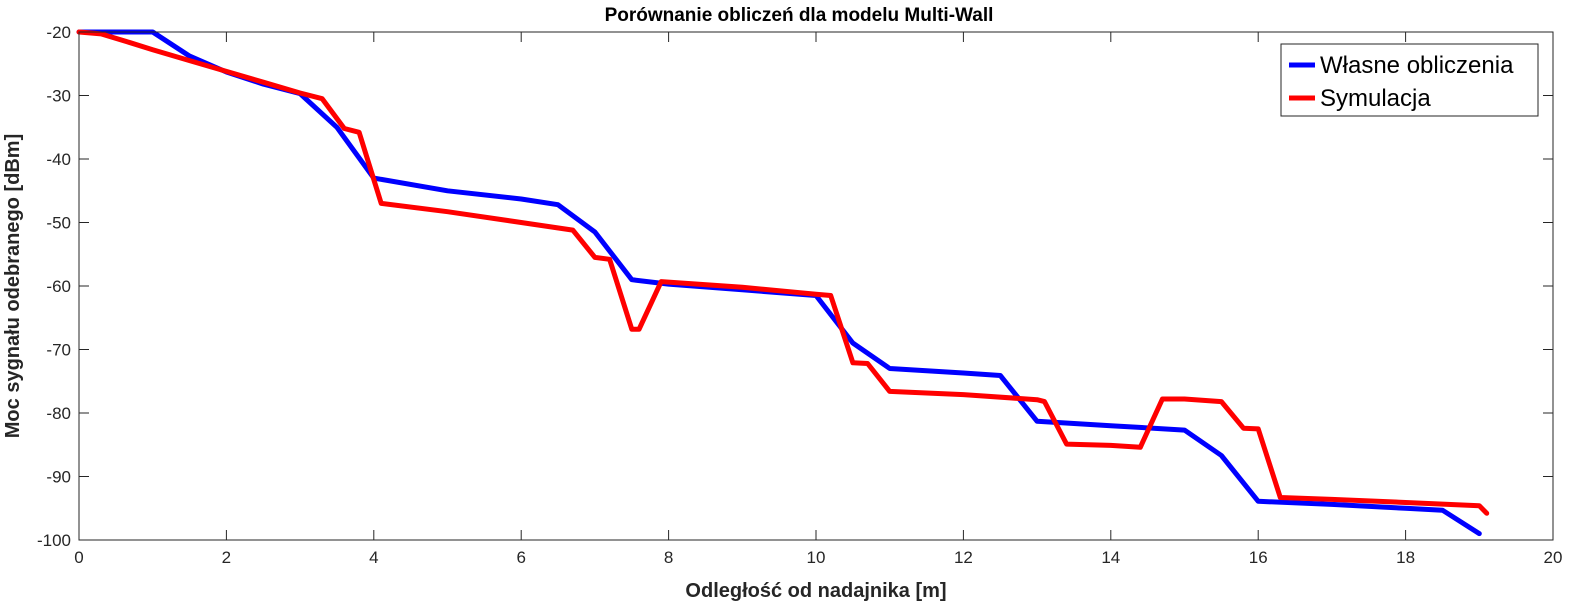 This screenshot has height=608, width=1582. Describe the element at coordinates (58, 286) in the screenshot. I see `y-tick-label: -60` at that location.